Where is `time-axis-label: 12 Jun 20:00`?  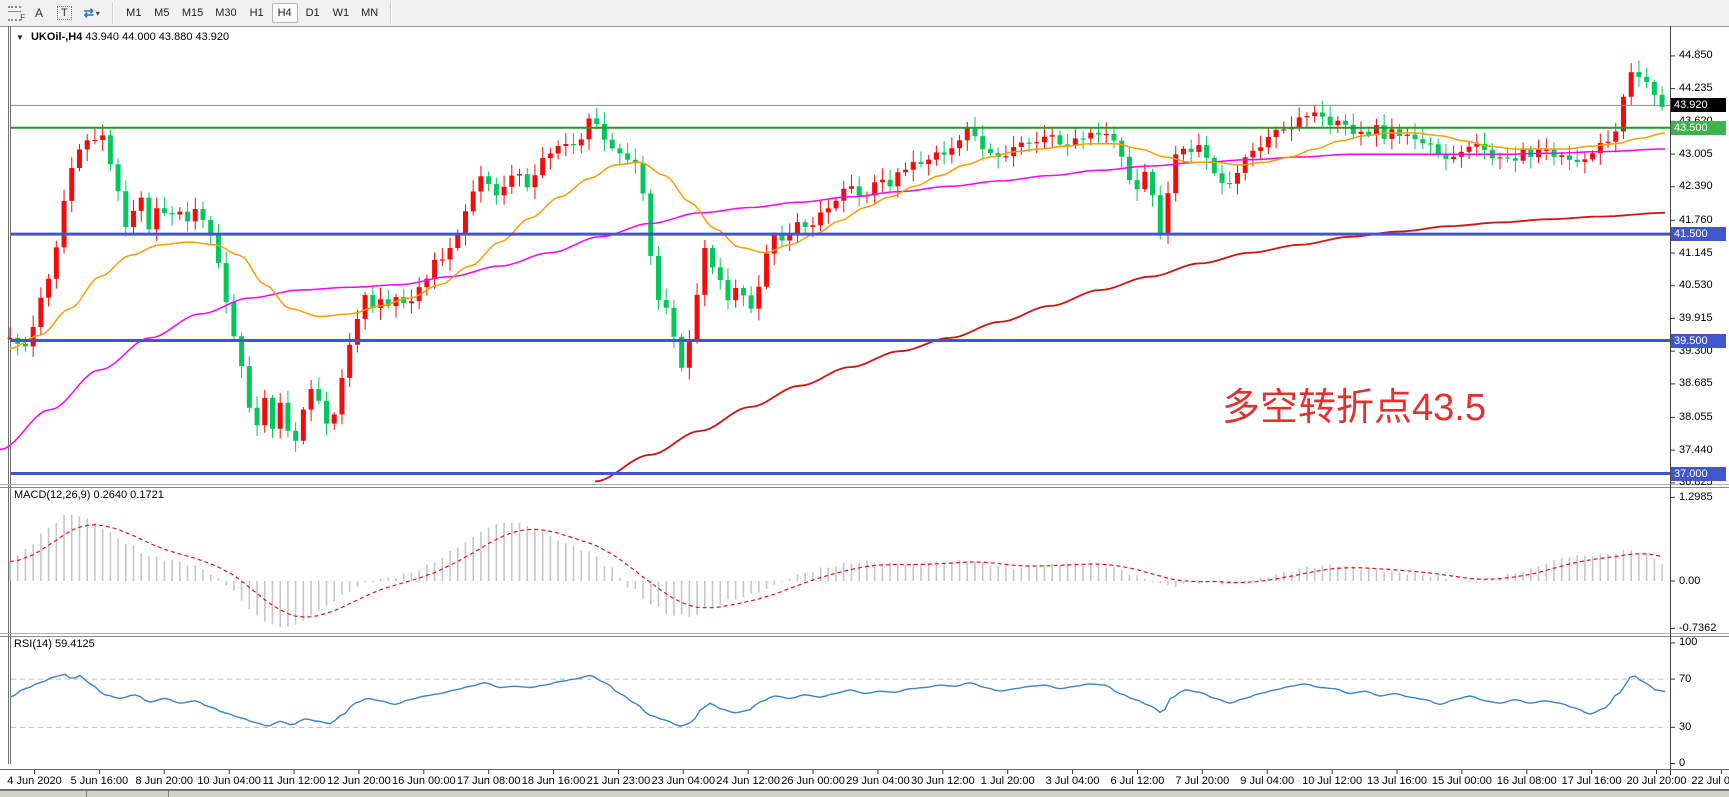
time-axis-label: 12 Jun 20:00 is located at coordinates (359, 781).